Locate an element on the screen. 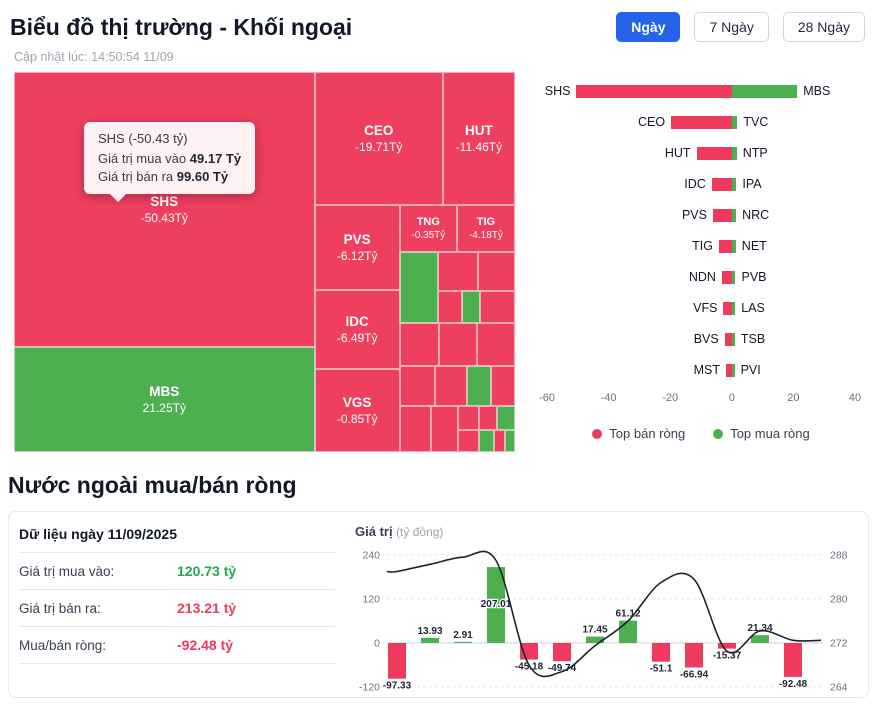 Image resolution: width=877 pixels, height=719 pixels. treemap-block-ceo: CEO -19.71Tỷ is located at coordinates (378, 138).